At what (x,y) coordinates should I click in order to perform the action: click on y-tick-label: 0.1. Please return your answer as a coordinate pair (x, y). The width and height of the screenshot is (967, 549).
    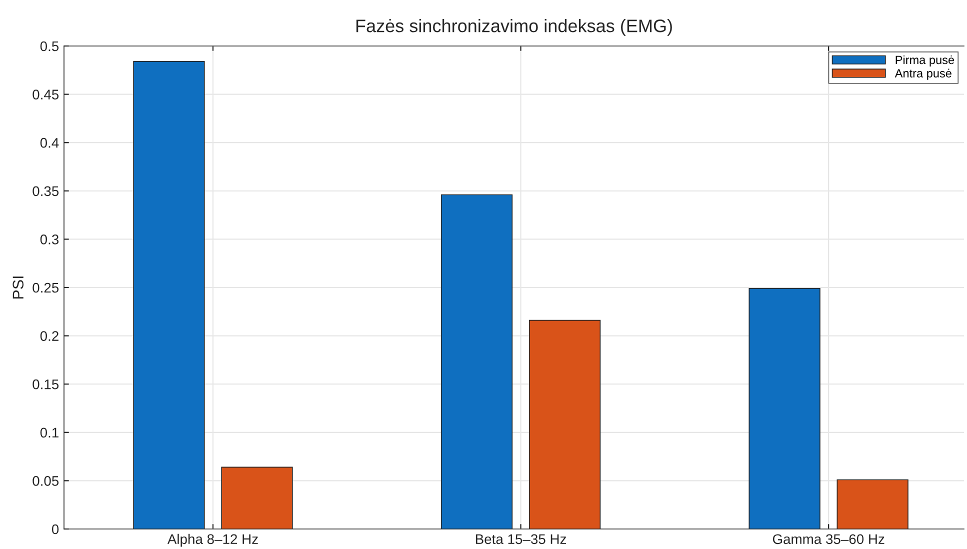
    Looking at the image, I should click on (49, 433).